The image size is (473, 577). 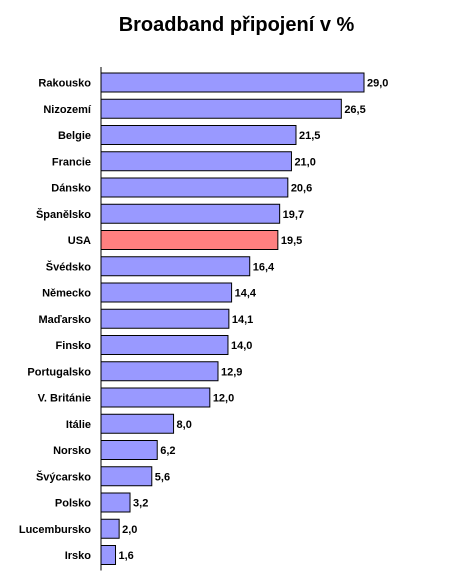 What do you see at coordinates (64, 399) in the screenshot?
I see `category-label: V. Británie` at bounding box center [64, 399].